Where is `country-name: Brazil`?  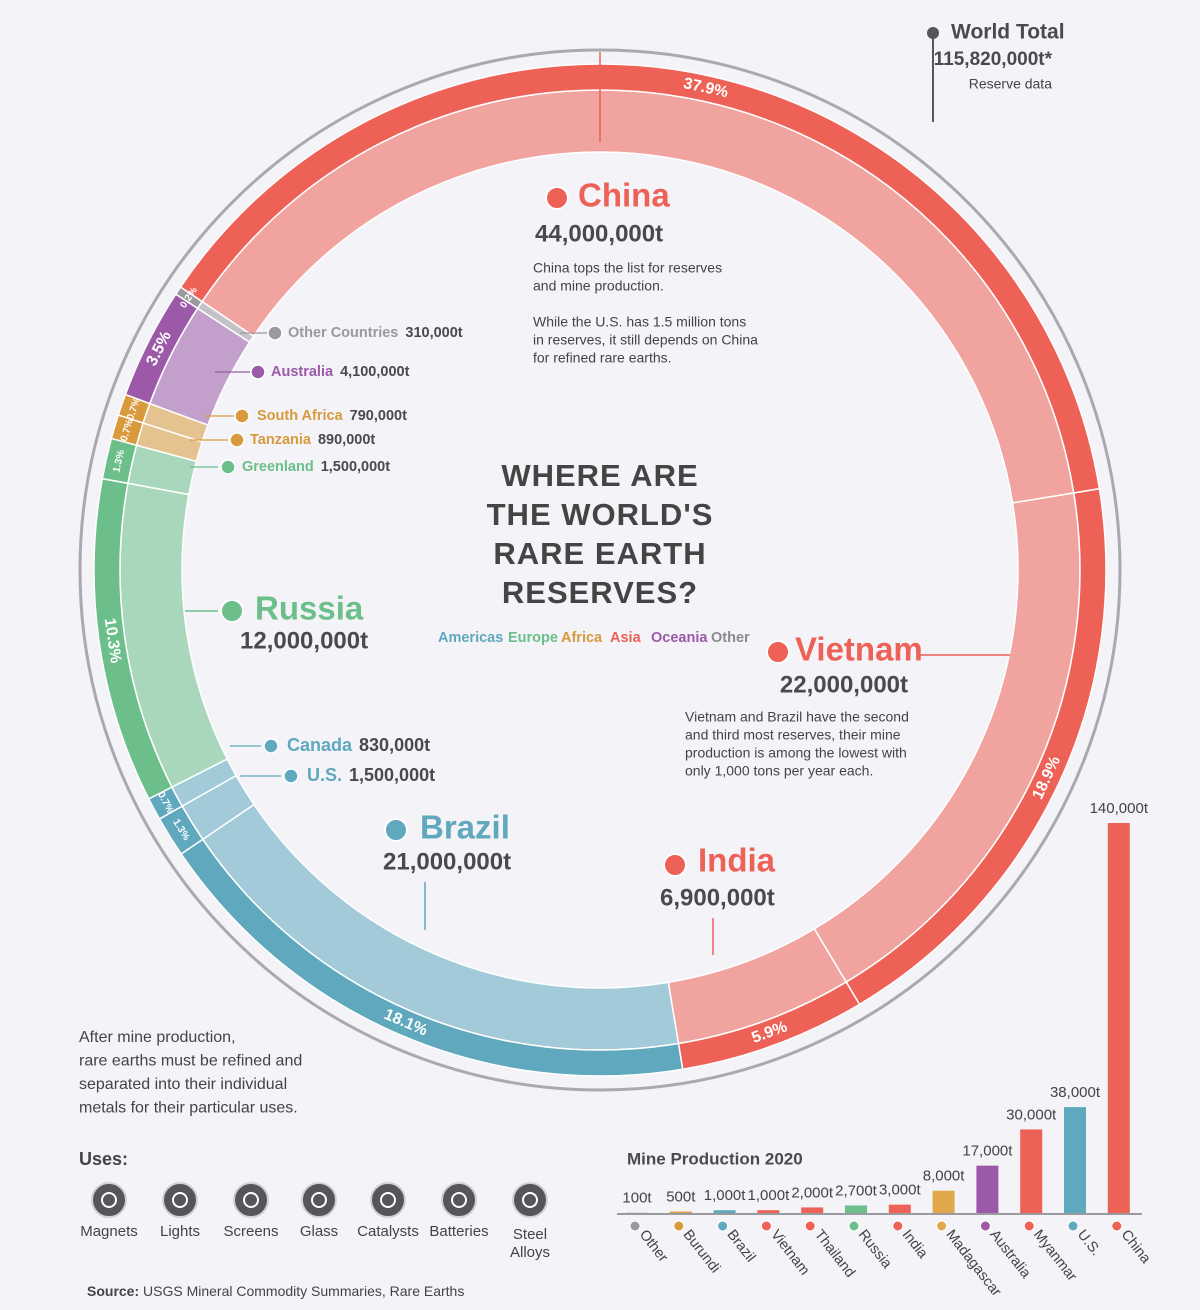 country-name: Brazil is located at coordinates (465, 827).